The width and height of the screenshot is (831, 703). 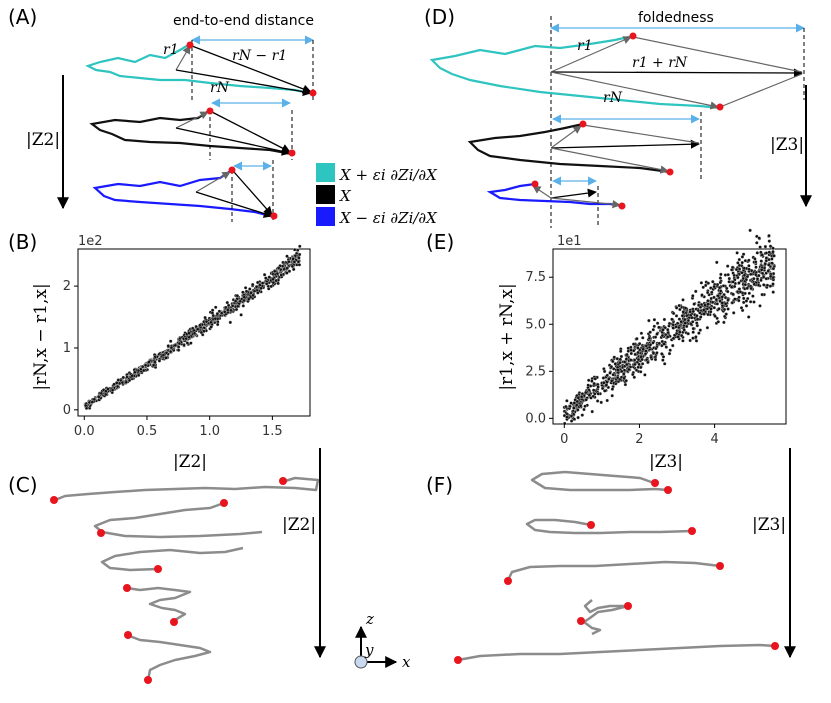 What do you see at coordinates (184, 194) in the screenshot?
I see `chain-blue` at bounding box center [184, 194].